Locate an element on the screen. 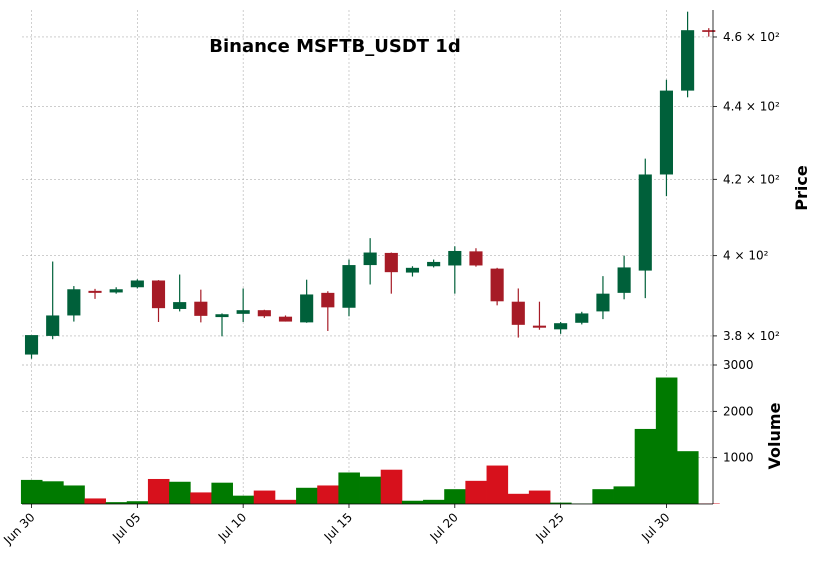 The height and width of the screenshot is (566, 820). date-tick-label: Jul 25 is located at coordinates (549, 527).